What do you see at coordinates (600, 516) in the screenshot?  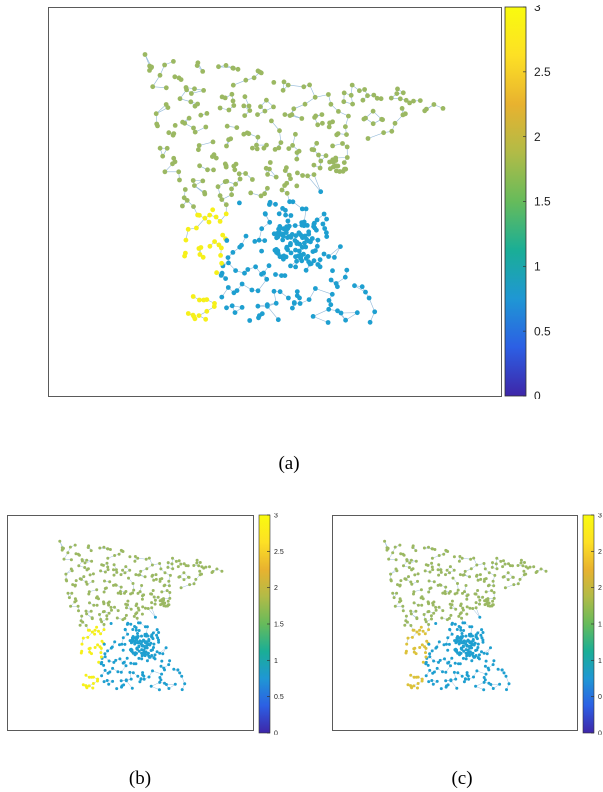 I see `colorbar-tick-label: 3` at bounding box center [600, 516].